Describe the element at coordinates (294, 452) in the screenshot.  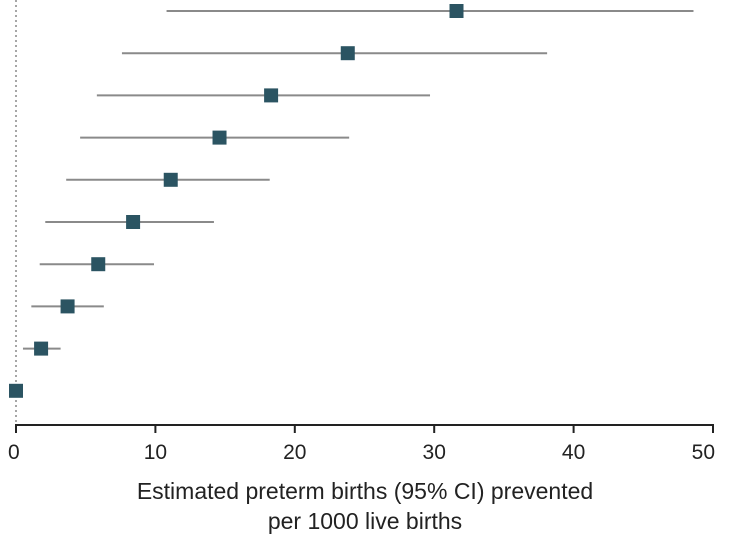
I see `x-tick-label-20: 20` at that location.